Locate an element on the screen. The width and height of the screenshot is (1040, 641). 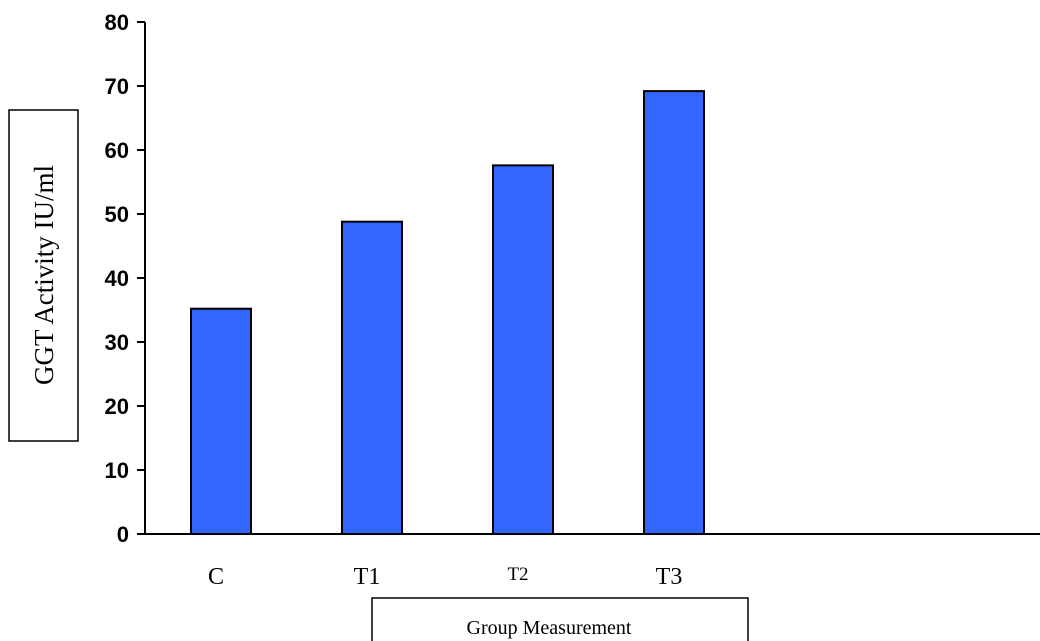
bar-c is located at coordinates (221, 421).